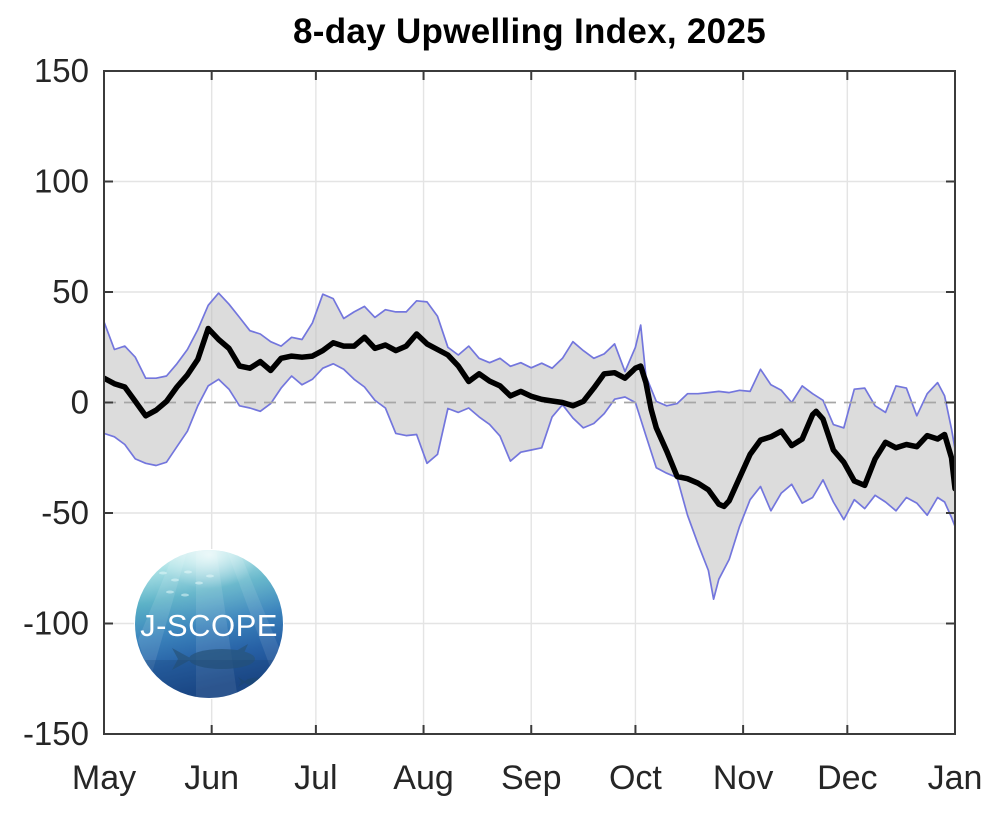 The width and height of the screenshot is (1000, 817). Describe the element at coordinates (104, 778) in the screenshot. I see `svg-text: May` at that location.